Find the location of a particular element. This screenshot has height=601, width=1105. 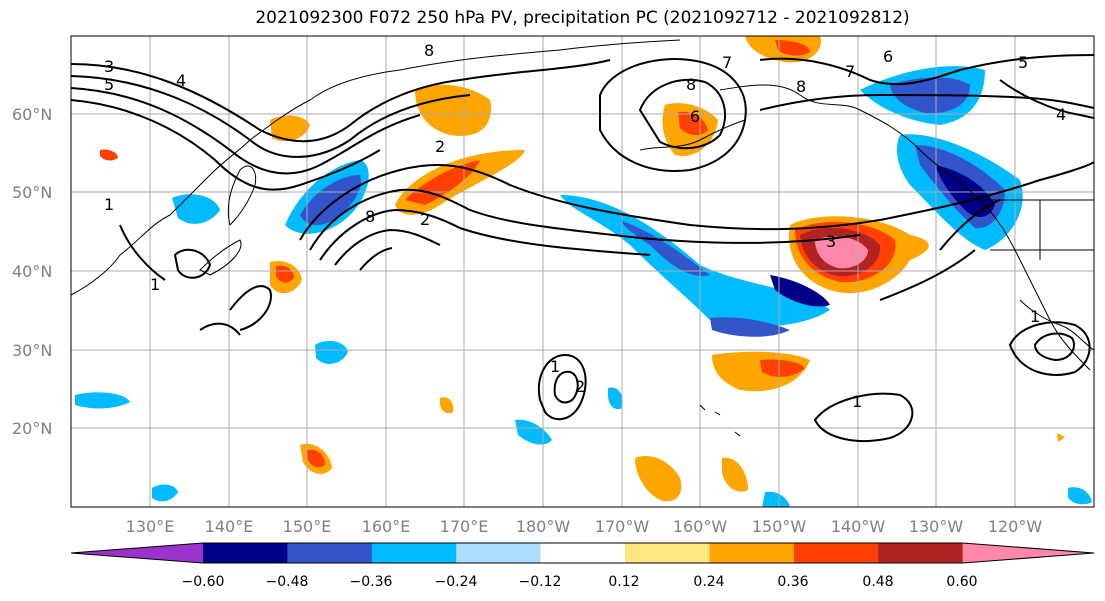

lon-label: 140°E is located at coordinates (229, 526).